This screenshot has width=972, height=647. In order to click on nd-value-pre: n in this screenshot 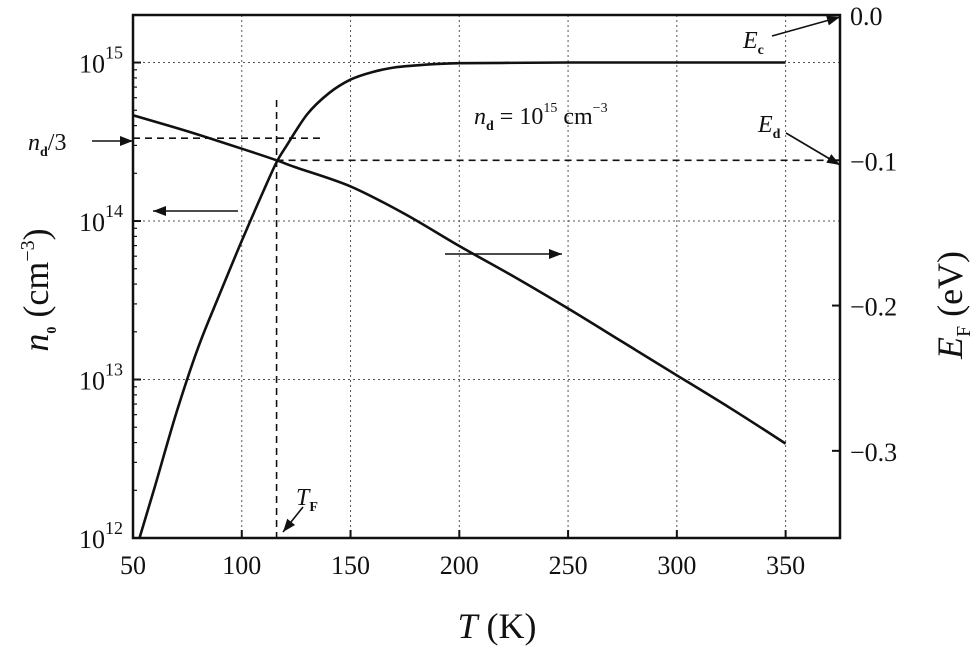, I will do `click(480, 117)`.